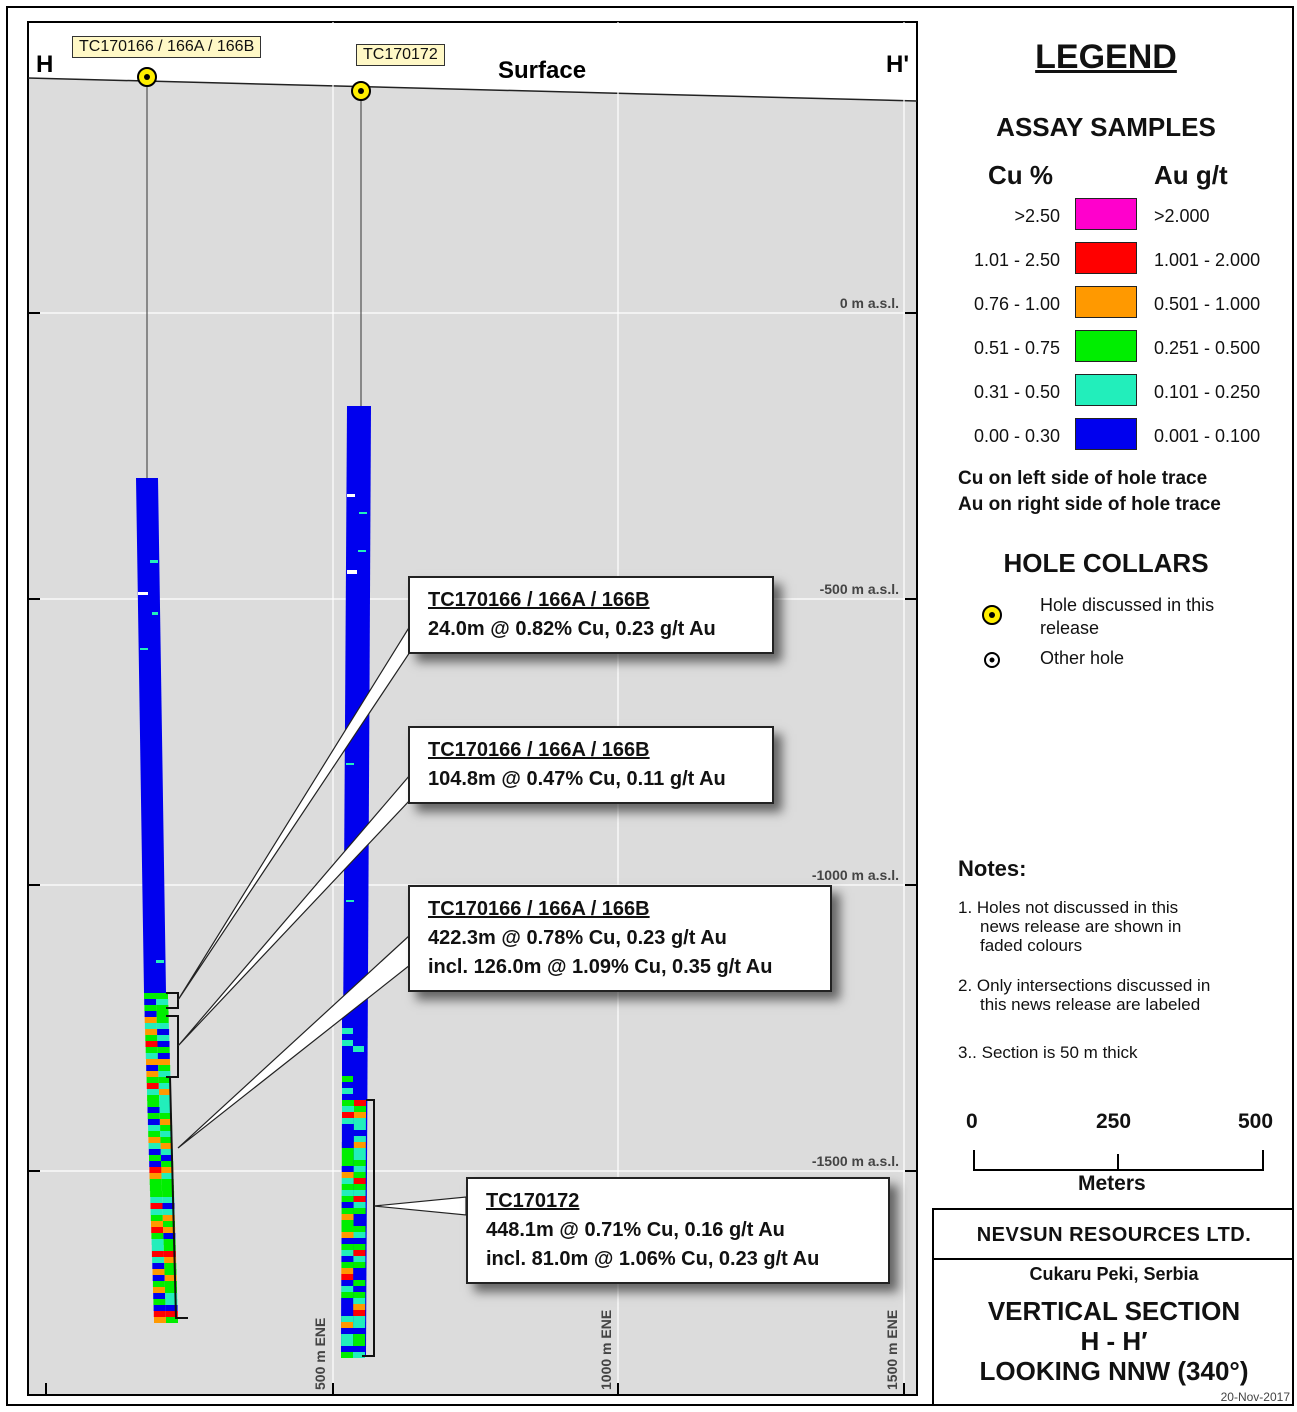  What do you see at coordinates (1207, 348) in the screenshot?
I see `legend-au-range: 0.251 - 0.500` at bounding box center [1207, 348].